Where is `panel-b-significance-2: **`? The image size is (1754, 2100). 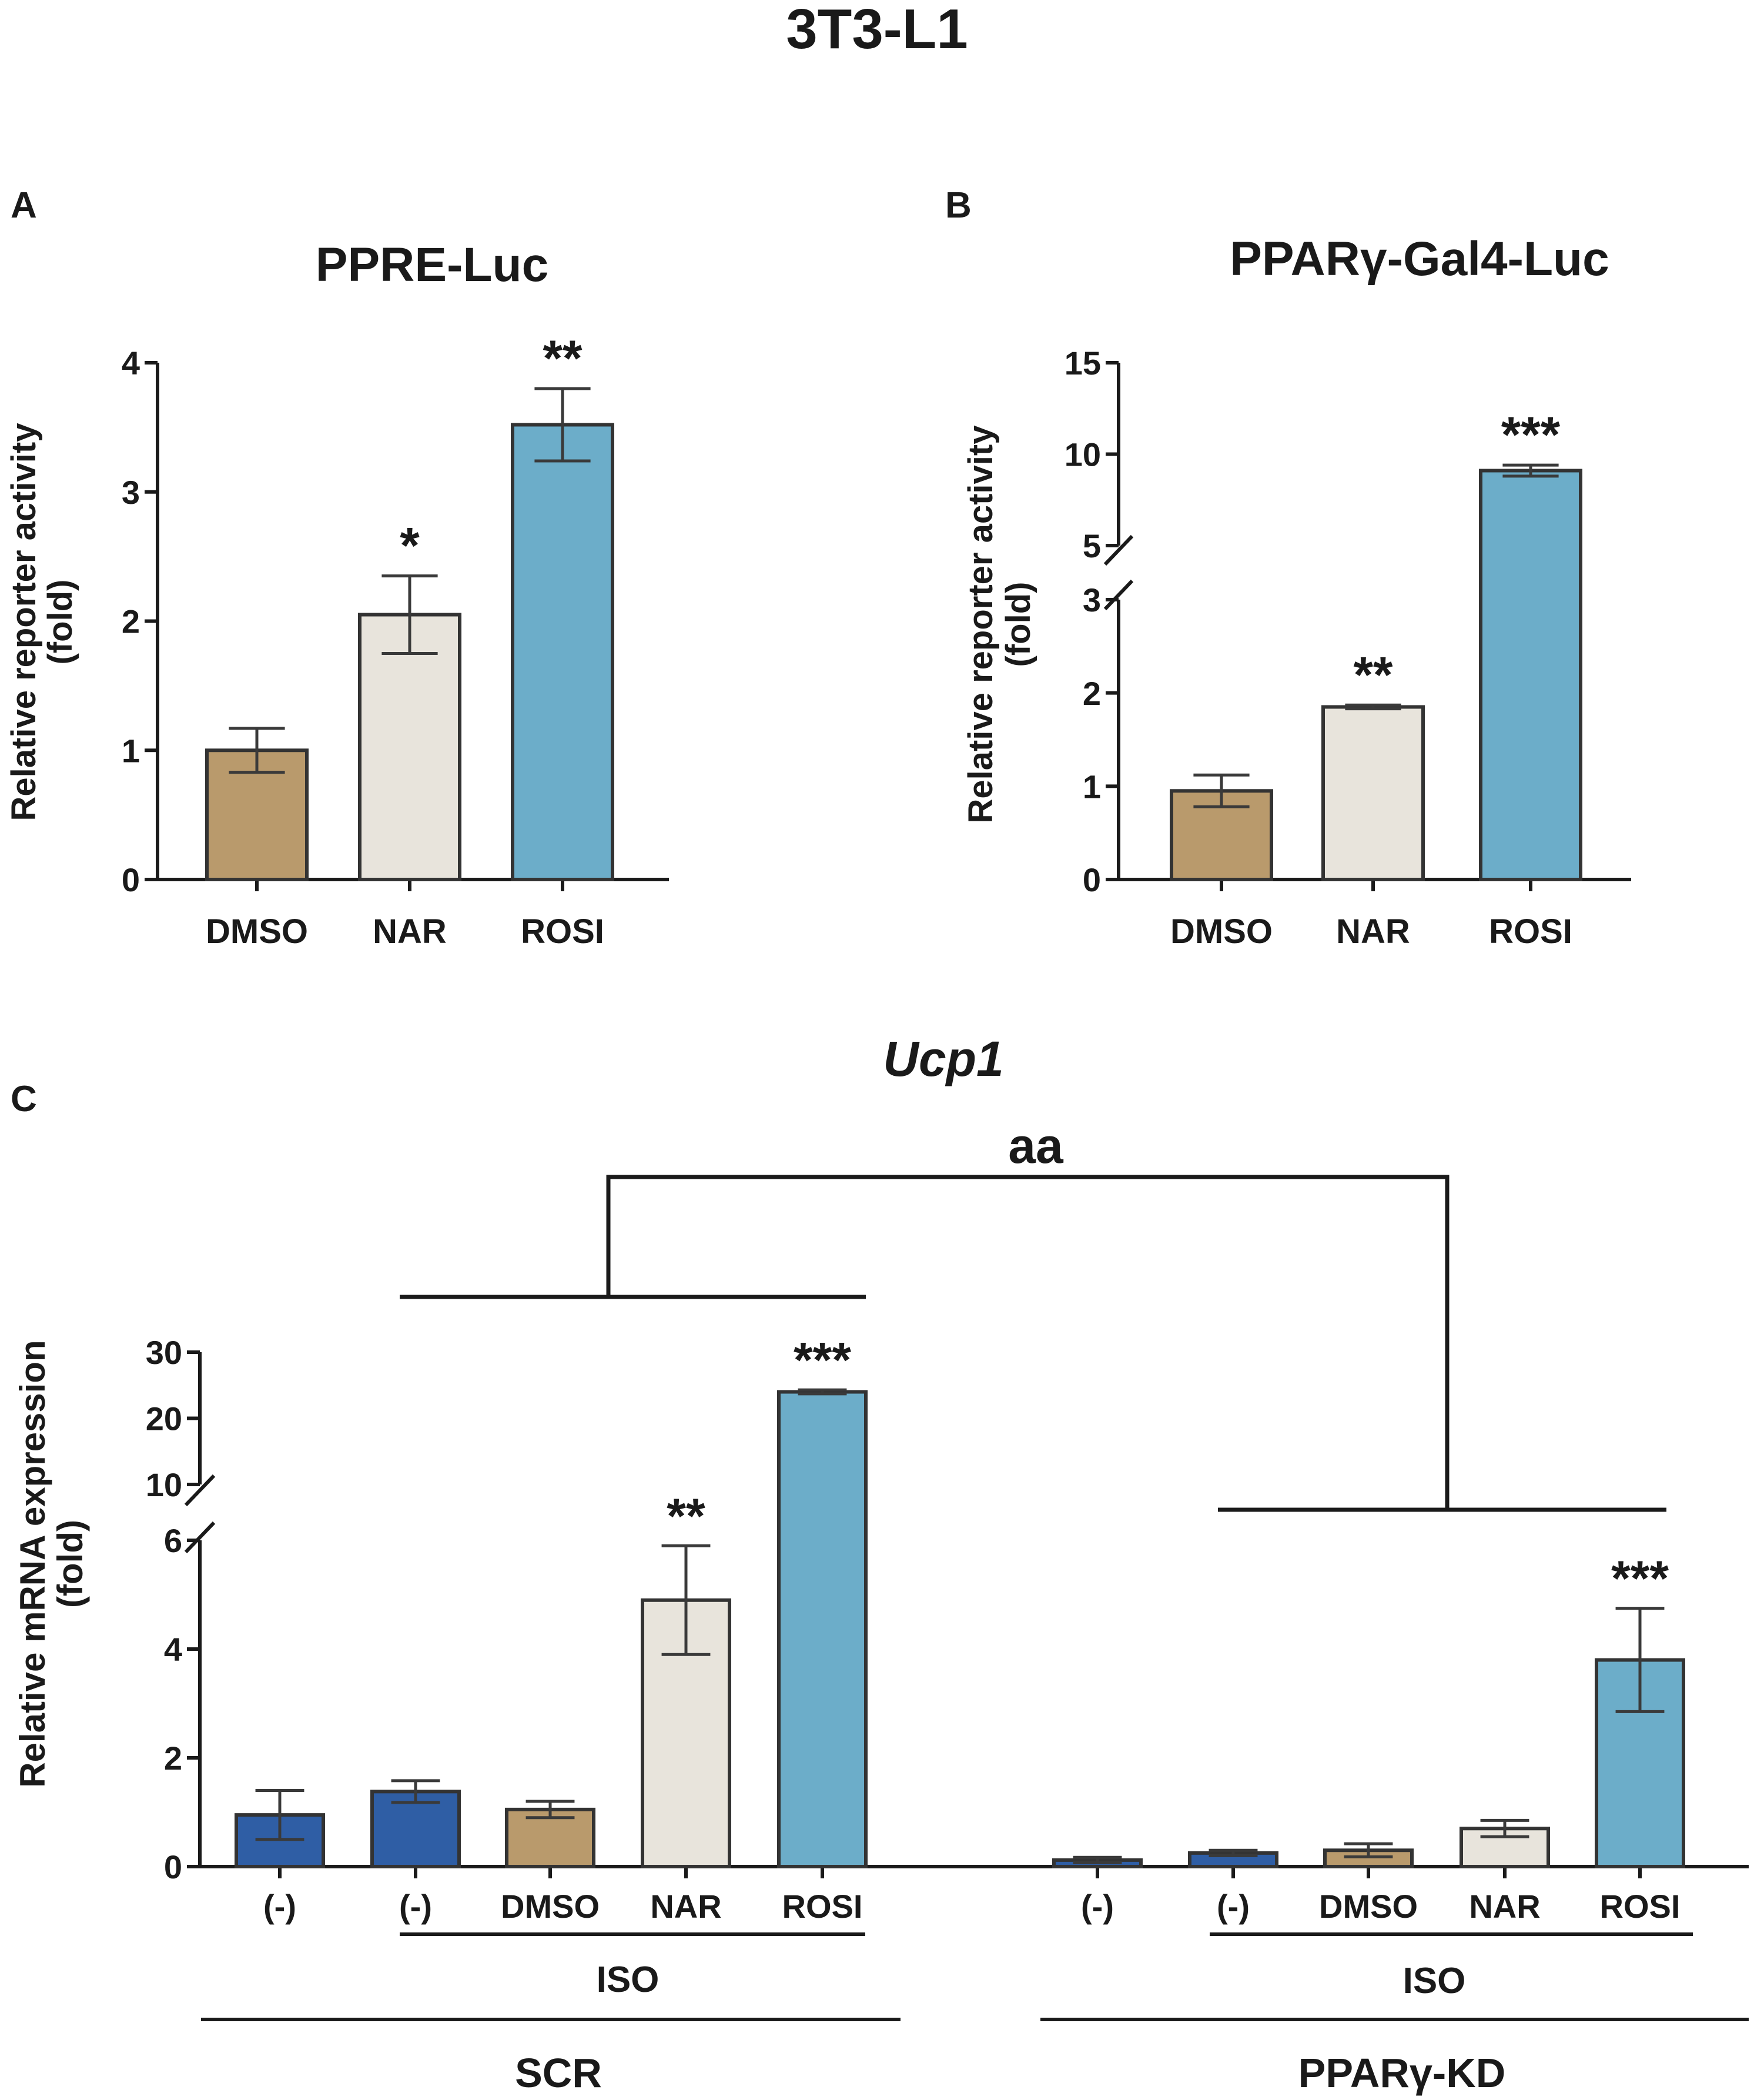 panel-b-significance-2: ** is located at coordinates (1373, 675).